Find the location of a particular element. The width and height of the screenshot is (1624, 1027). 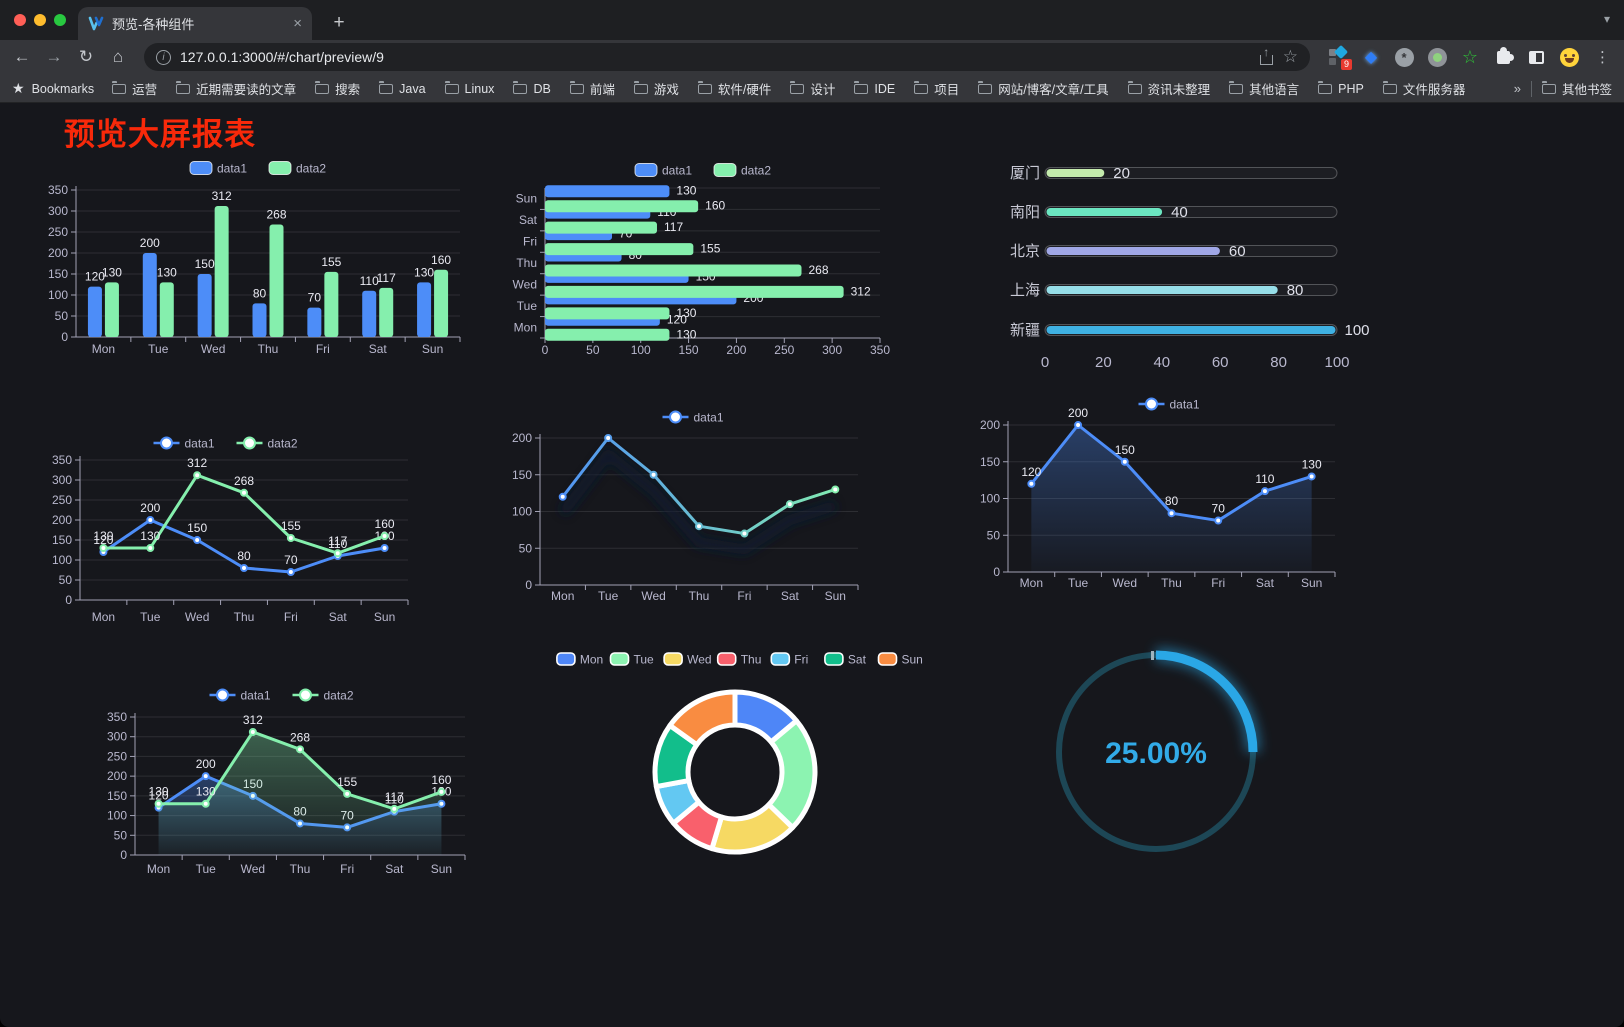

bookmark-folder: 软件/硬件 is located at coordinates (734, 88).